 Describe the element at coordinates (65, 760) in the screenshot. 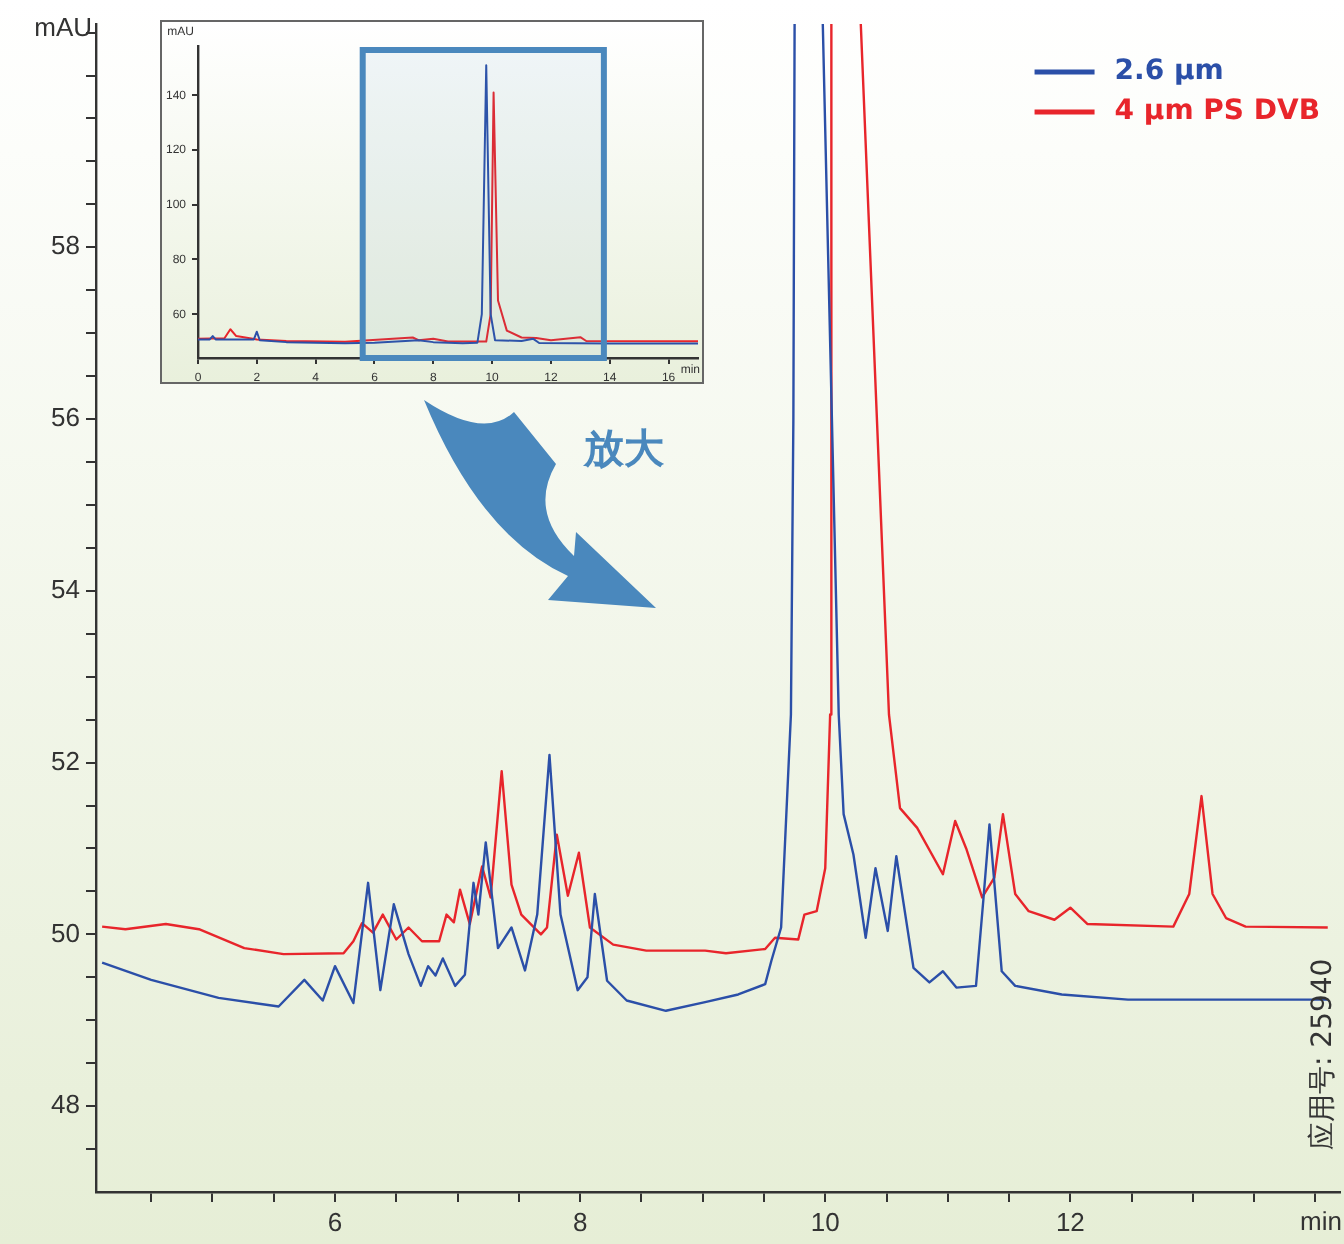

I see `y-tick-label: 52` at that location.